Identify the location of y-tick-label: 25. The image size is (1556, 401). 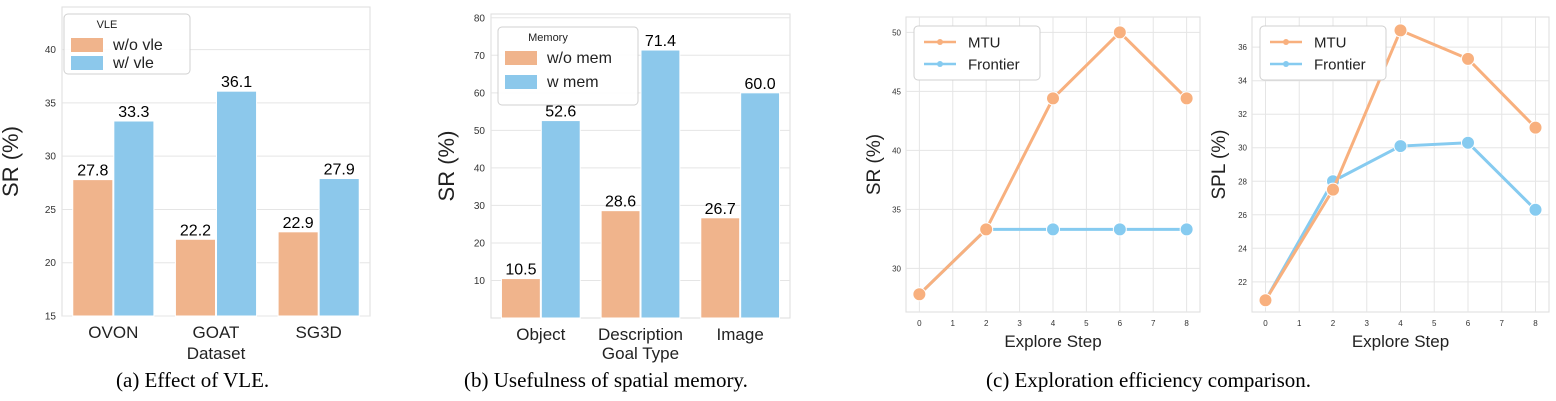
(51, 210).